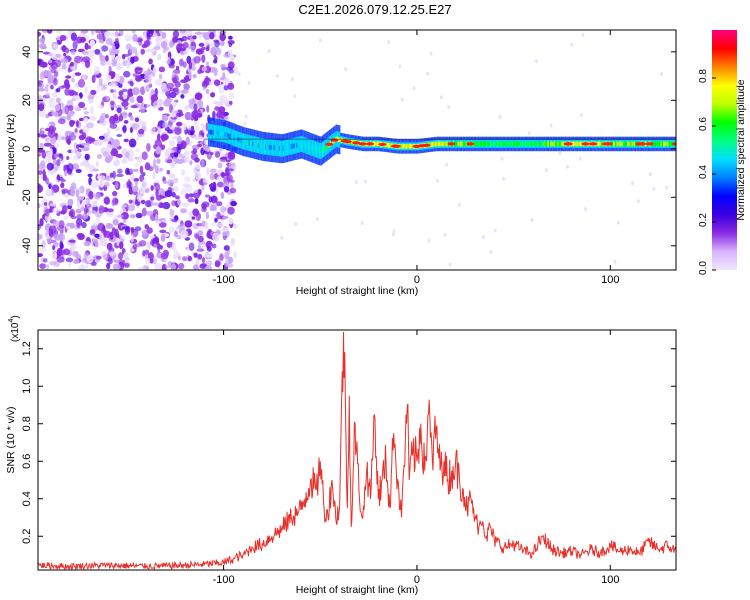  I want to click on spectrogram-x-tick-label: 100, so click(610, 280).